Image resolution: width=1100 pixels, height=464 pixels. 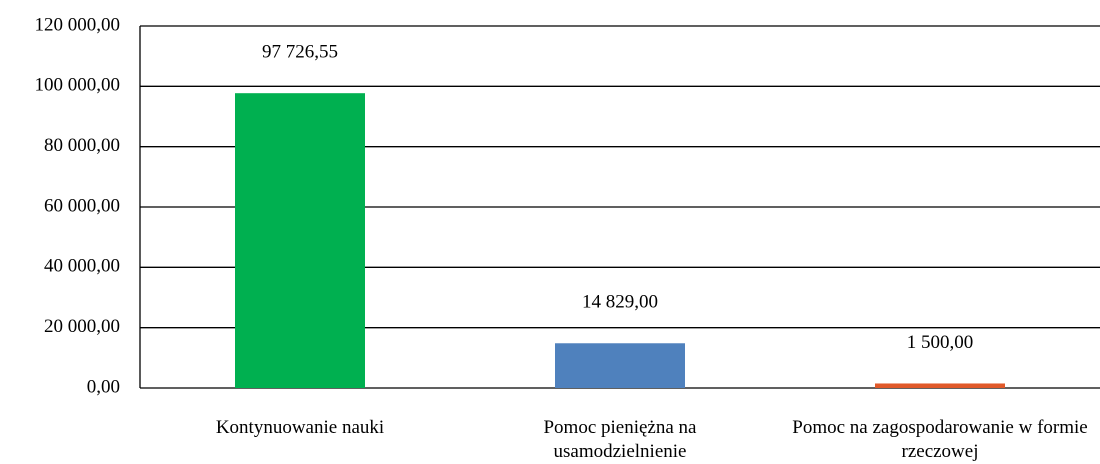 What do you see at coordinates (78, 24) in the screenshot?
I see `y-tick-label: 120 000,00` at bounding box center [78, 24].